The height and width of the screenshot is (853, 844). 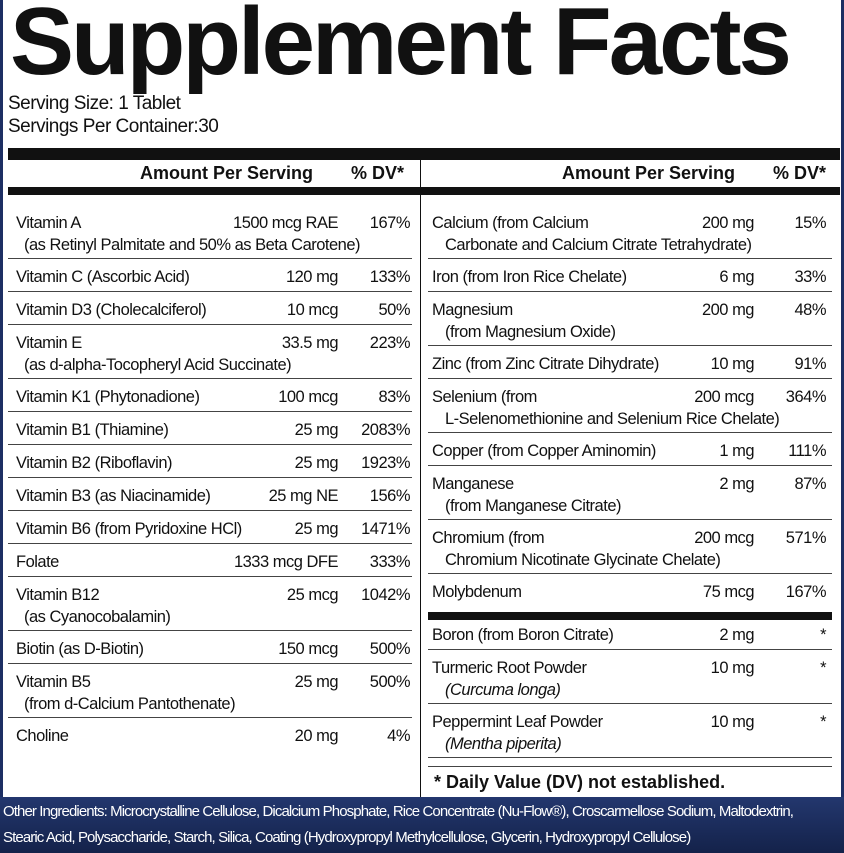 What do you see at coordinates (111, 310) in the screenshot?
I see `nutrient-name: Vitamin D3 (Cholecalciferol)` at bounding box center [111, 310].